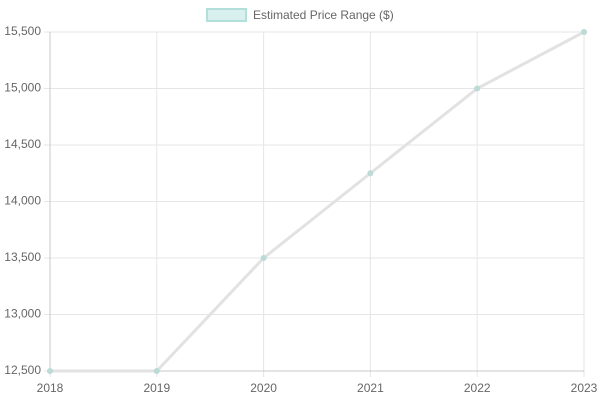 Image resolution: width=600 pixels, height=400 pixels. What do you see at coordinates (22, 314) in the screenshot?
I see `y-tick-label: 13,000` at bounding box center [22, 314].